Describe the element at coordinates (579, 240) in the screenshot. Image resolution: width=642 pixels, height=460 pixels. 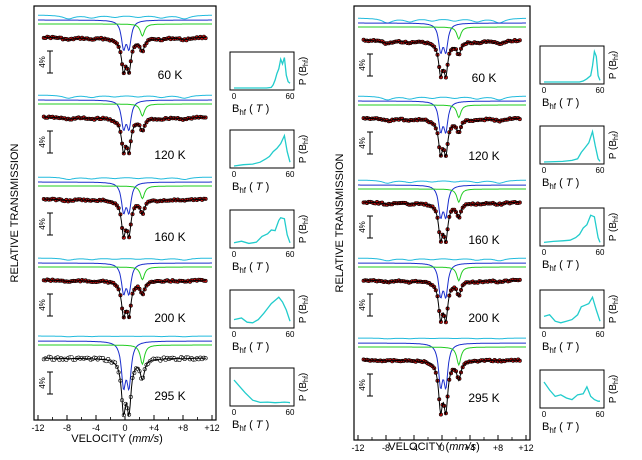
I see `distribution-160k: 0 60 Bhf ( T ) P (Bhf)` at that location.